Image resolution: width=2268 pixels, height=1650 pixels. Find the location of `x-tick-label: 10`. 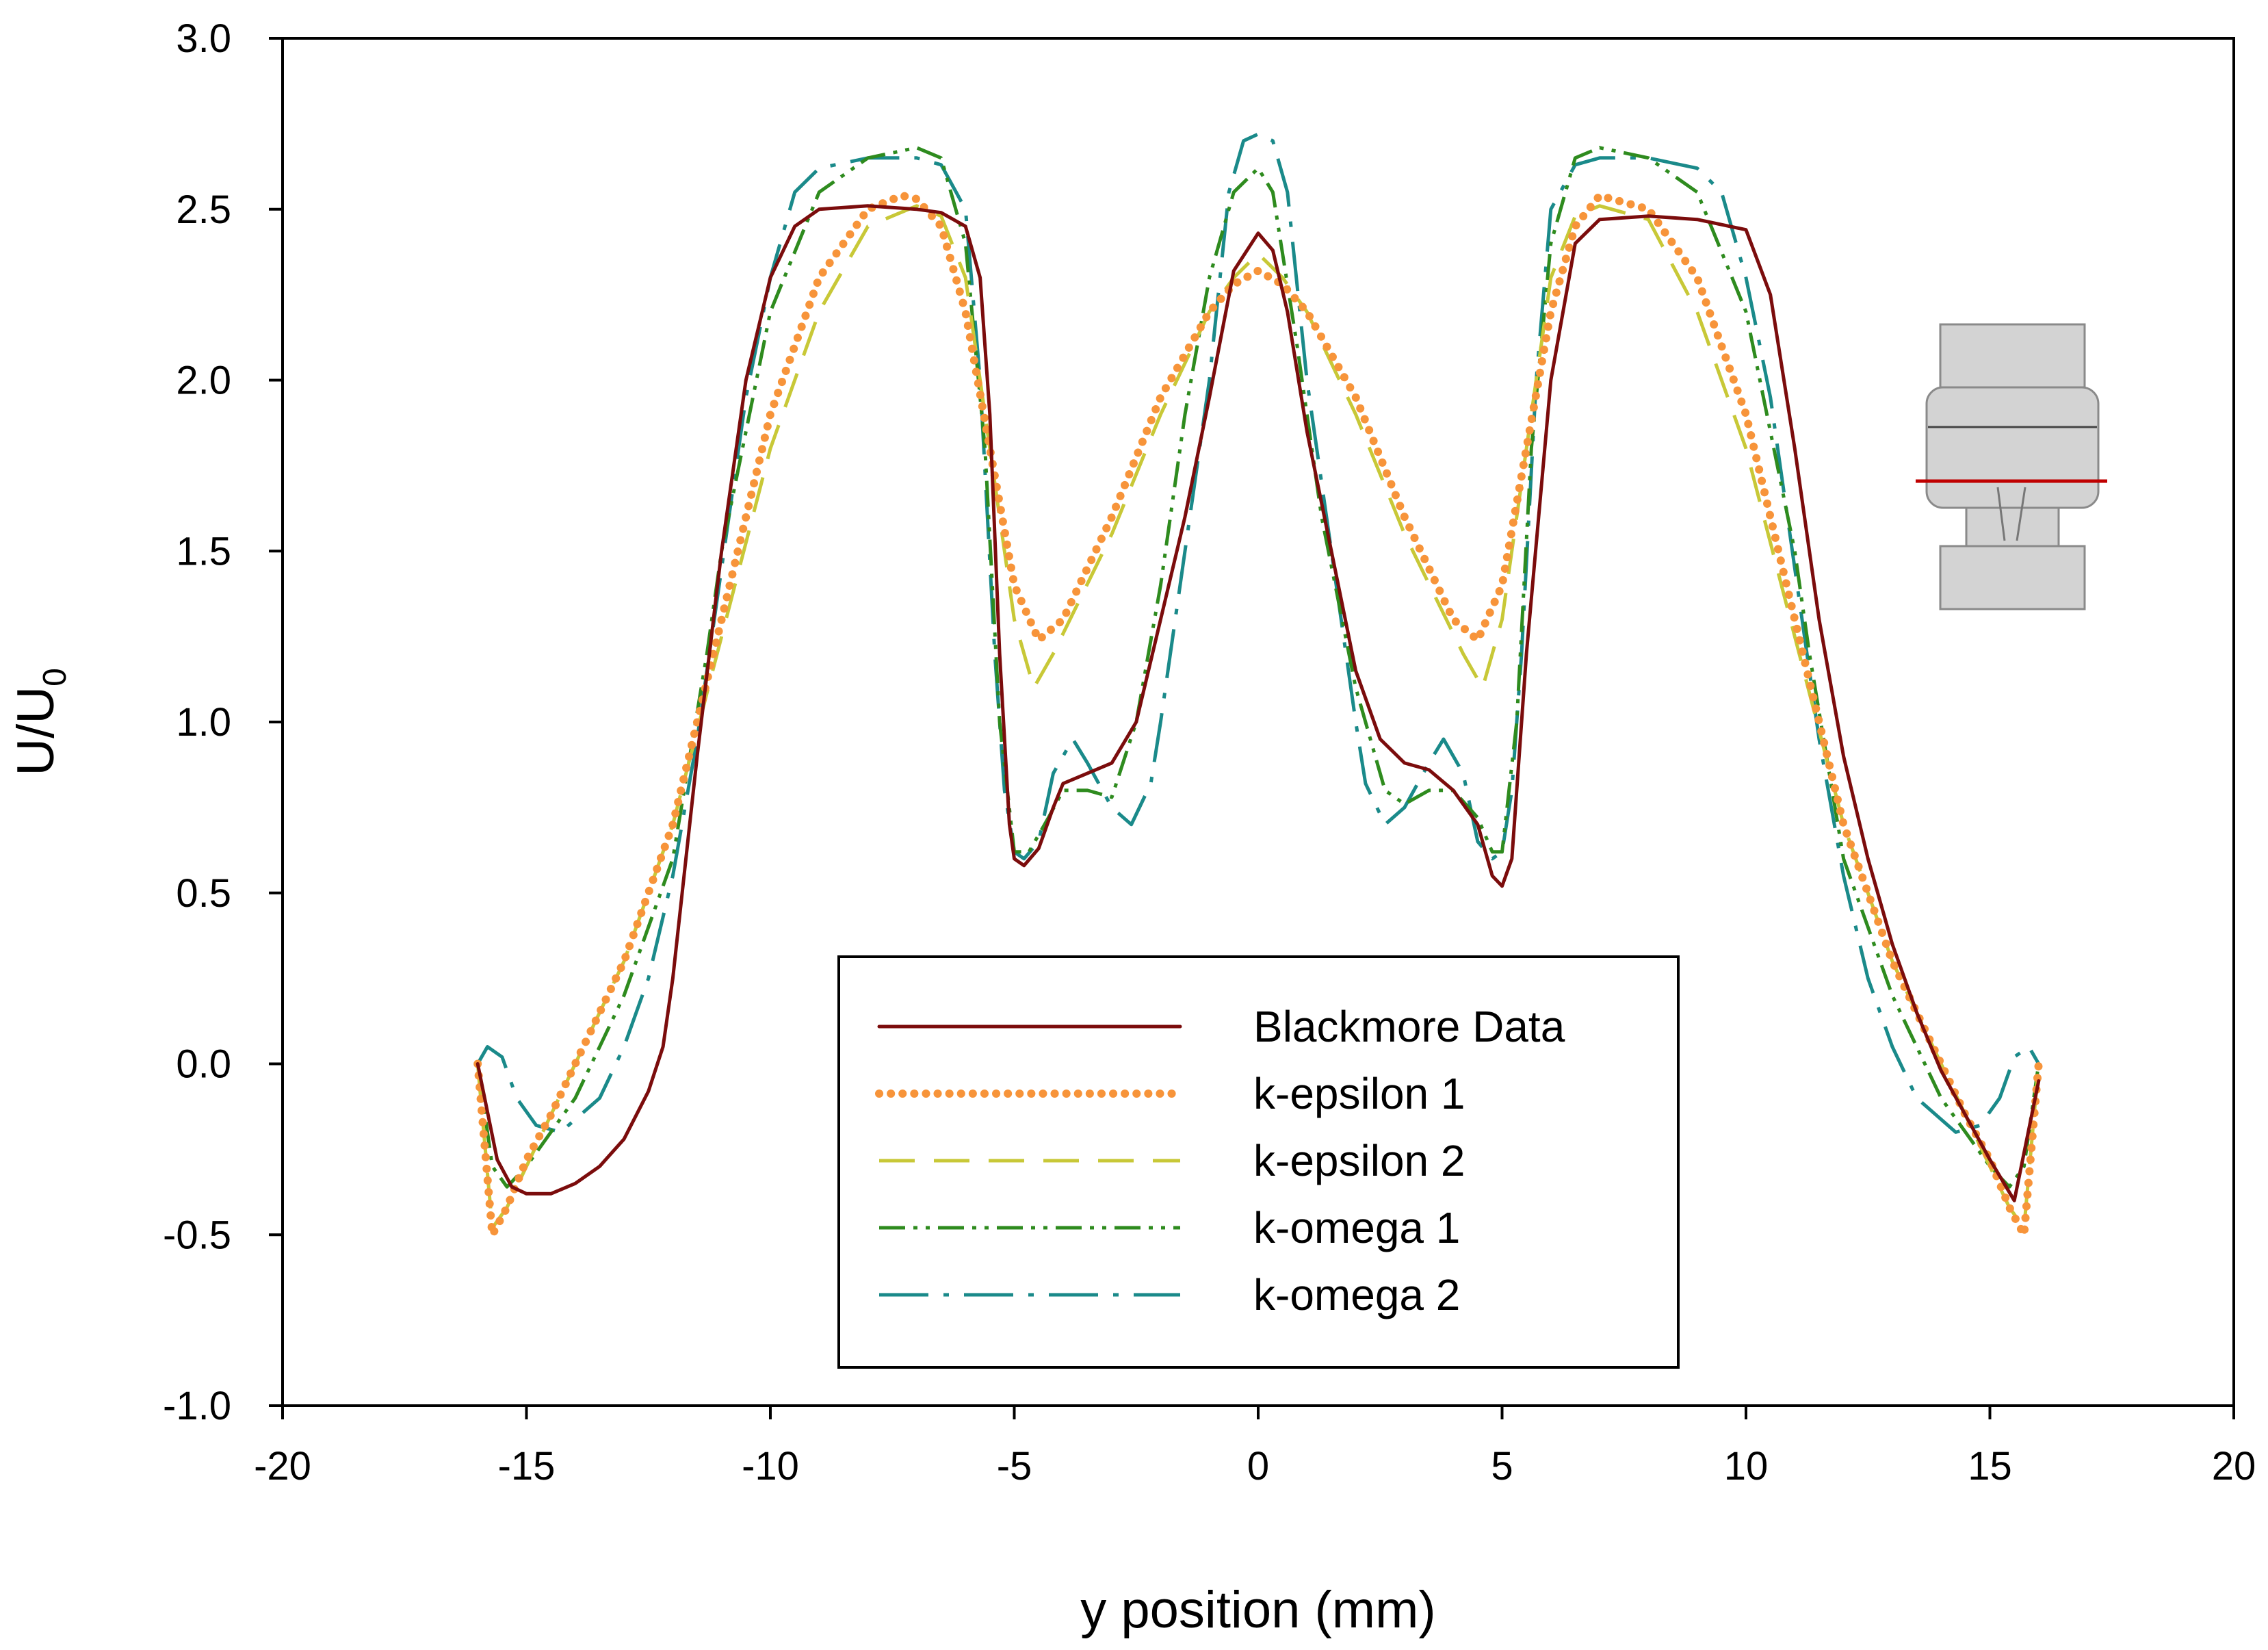

x-tick-label: 10 is located at coordinates (1746, 1466).